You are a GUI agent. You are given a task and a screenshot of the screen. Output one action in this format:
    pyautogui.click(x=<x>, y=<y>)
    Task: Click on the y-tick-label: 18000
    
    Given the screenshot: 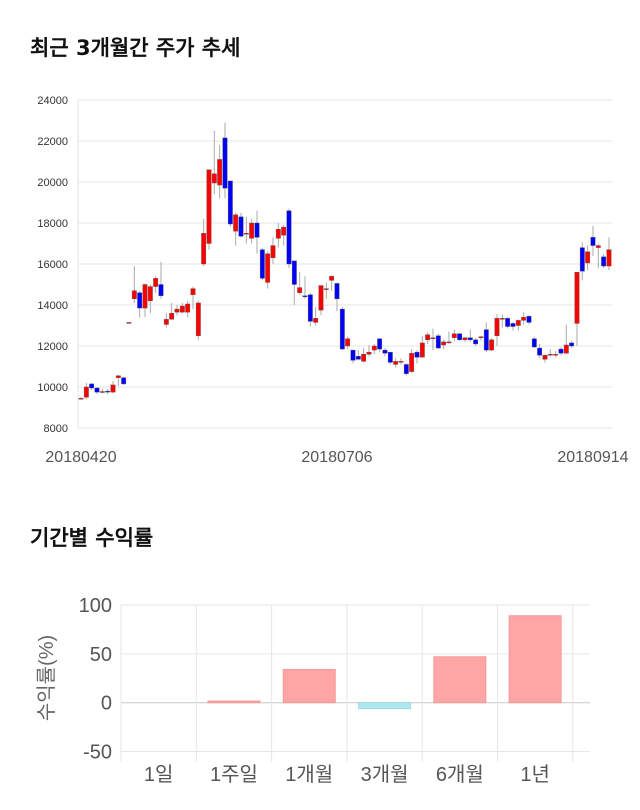 What is the action you would take?
    pyautogui.click(x=52, y=224)
    